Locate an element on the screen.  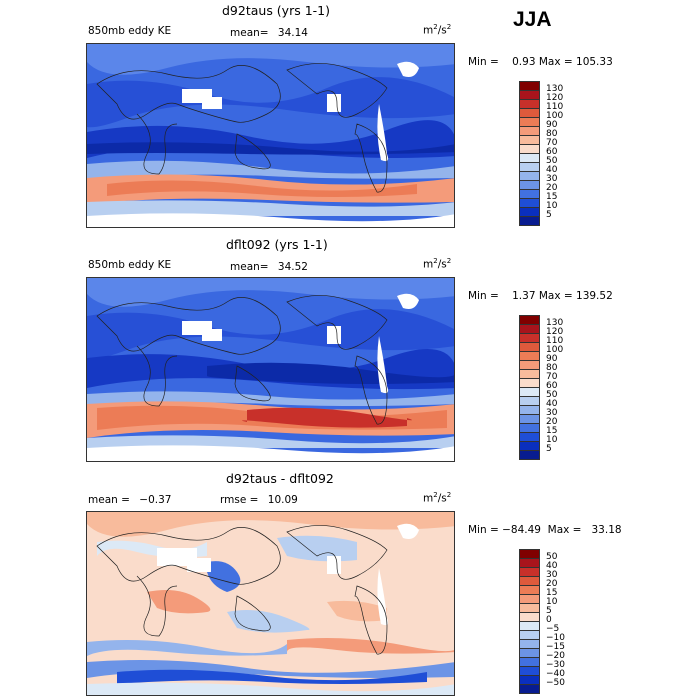
season-label: JJA is located at coordinates (532, 19).